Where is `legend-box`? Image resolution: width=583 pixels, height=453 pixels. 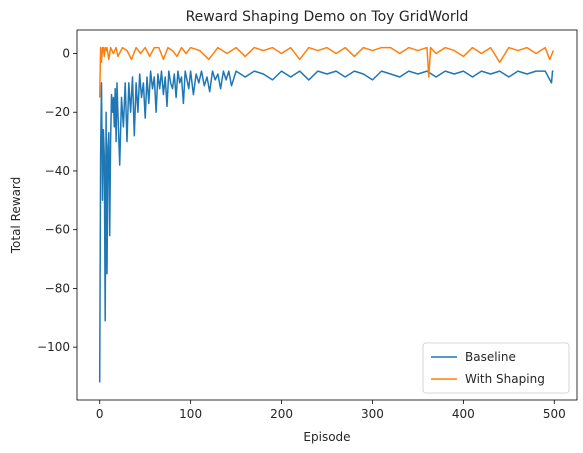
legend-box is located at coordinates (496, 368).